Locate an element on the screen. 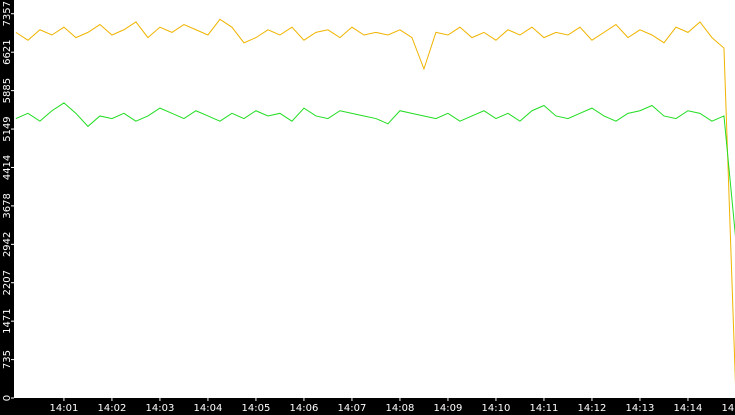 The width and height of the screenshot is (735, 415). y-tick-label: 4414 is located at coordinates (7, 167).